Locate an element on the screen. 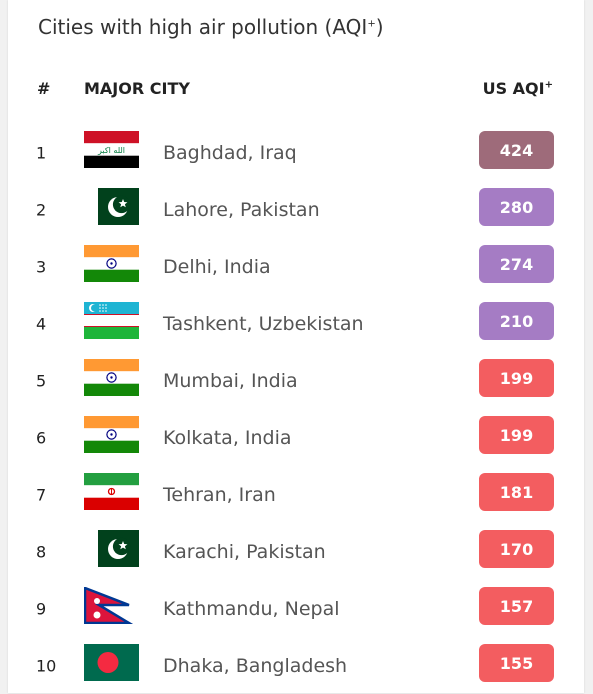  iran-flag-icon is located at coordinates (111, 491).